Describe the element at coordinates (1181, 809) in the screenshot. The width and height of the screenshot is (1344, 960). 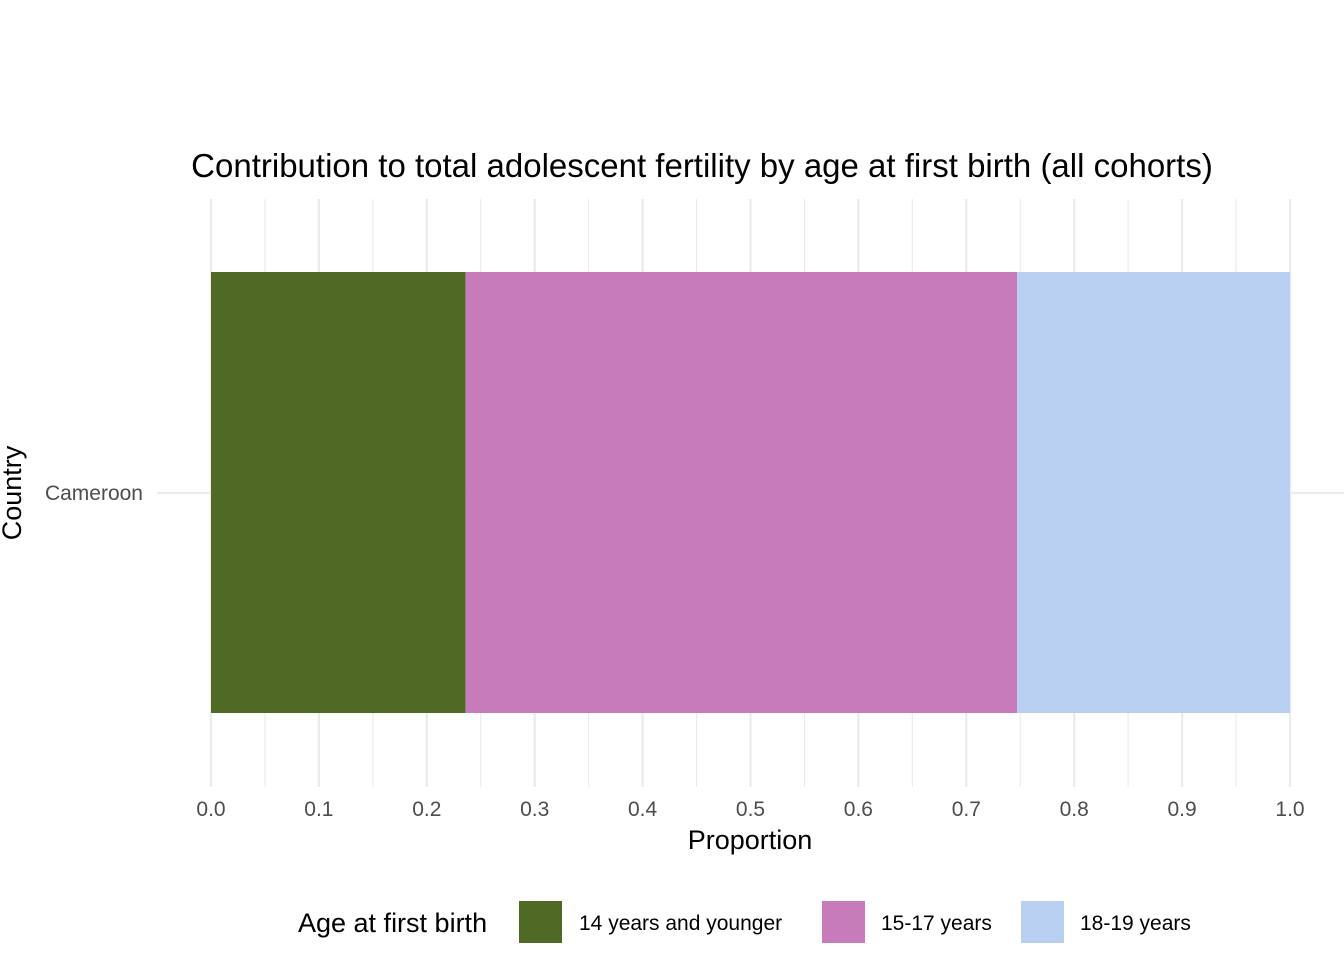
I see `x-tick-label: 0.9` at that location.